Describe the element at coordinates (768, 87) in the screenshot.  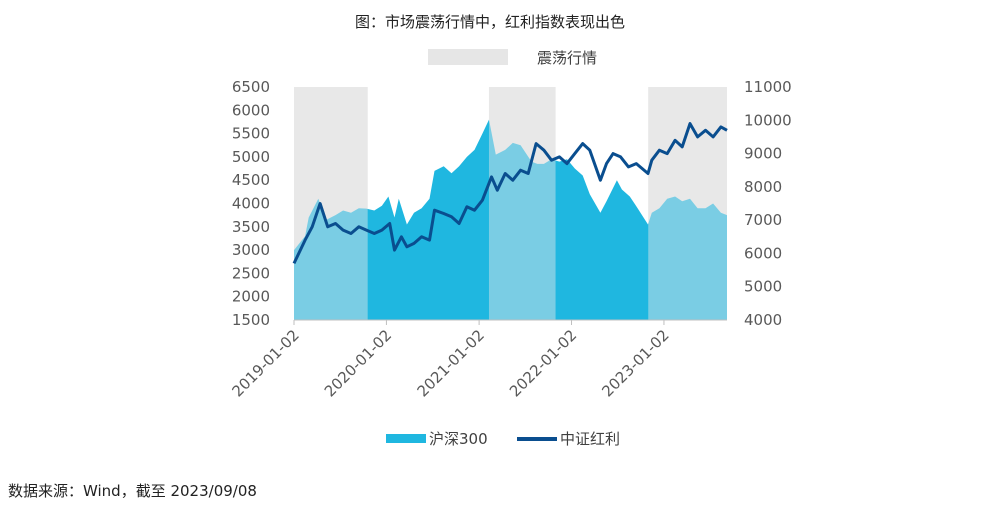
I see `y-right-tick-label: 11000` at that location.